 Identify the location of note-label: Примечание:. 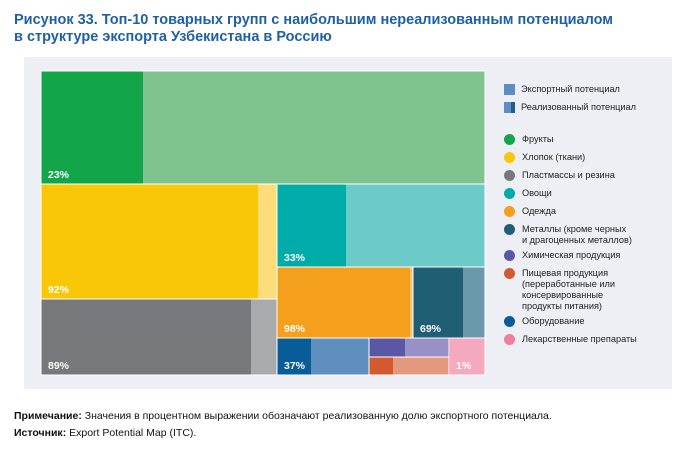
(48, 416).